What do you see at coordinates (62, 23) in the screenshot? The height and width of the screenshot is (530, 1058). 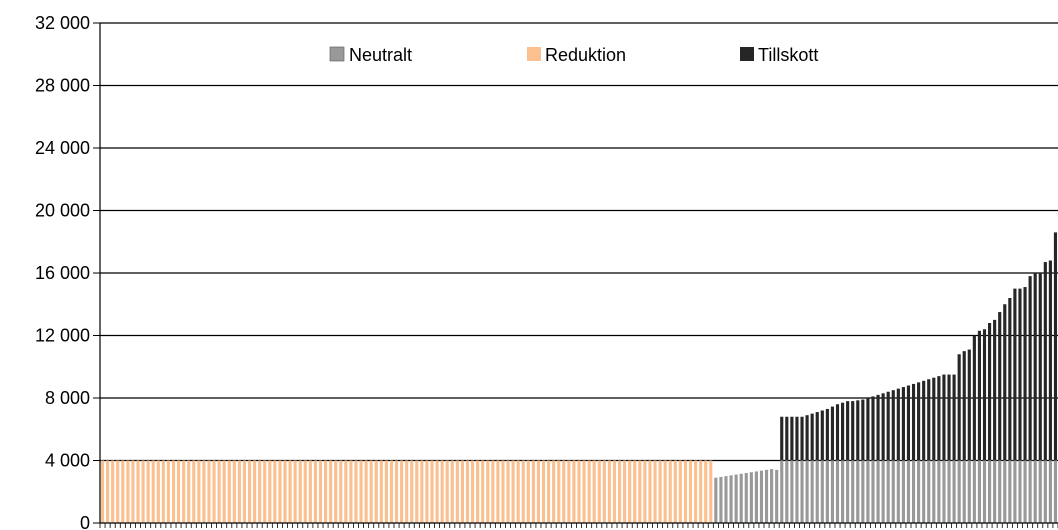 I see `y-tick-label: 32 000` at bounding box center [62, 23].